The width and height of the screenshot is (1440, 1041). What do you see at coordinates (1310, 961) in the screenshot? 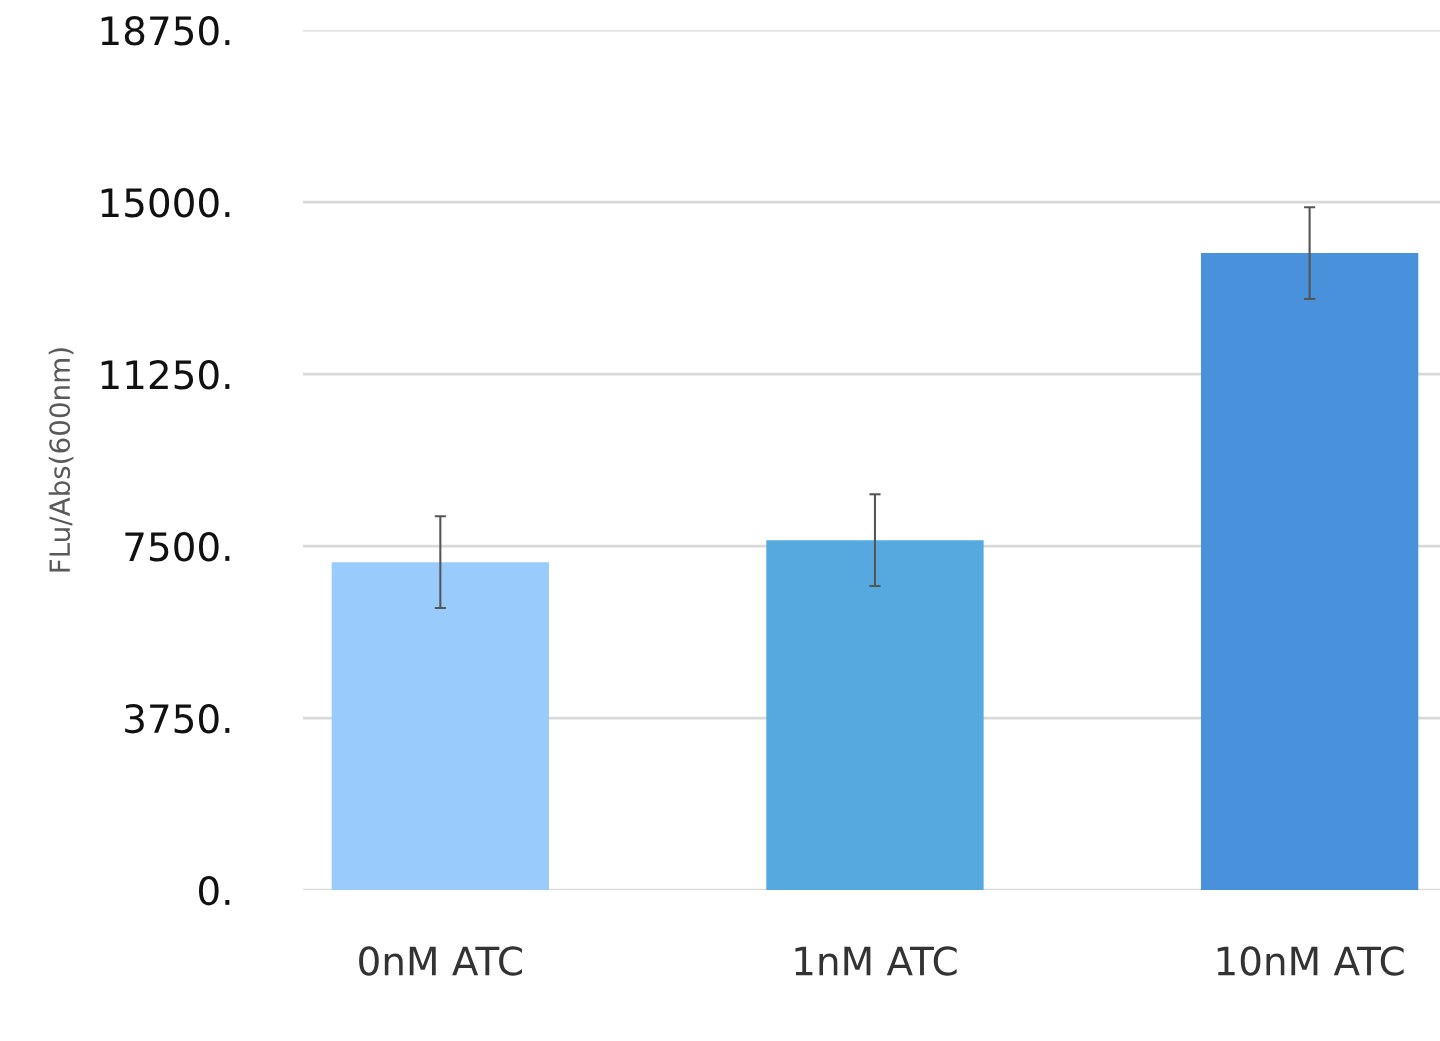
I see `x-tick-label: 10nM ATC` at bounding box center [1310, 961].